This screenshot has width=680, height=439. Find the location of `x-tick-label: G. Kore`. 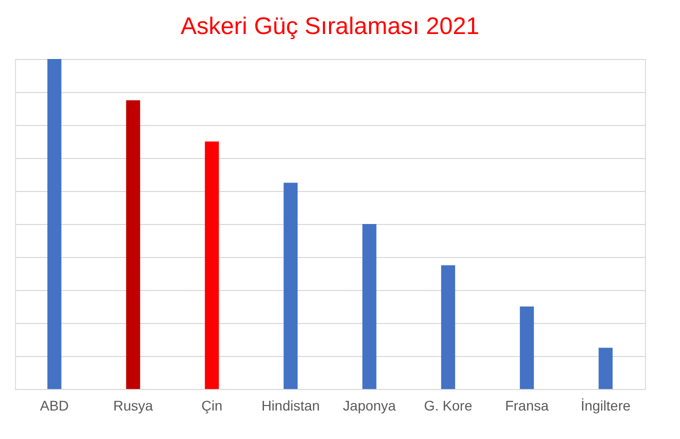

x-tick-label: G. Kore is located at coordinates (448, 406).